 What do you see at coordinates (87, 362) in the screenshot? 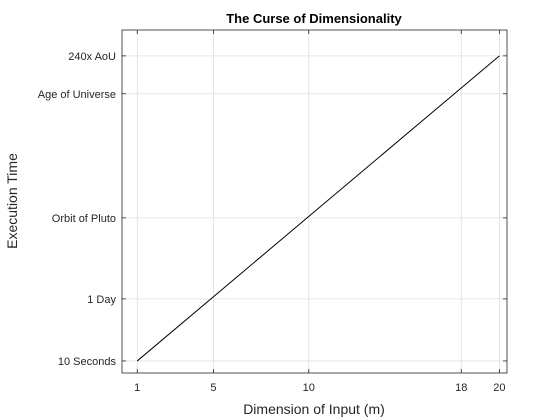
I see `y-tick-label: 10 Seconds` at bounding box center [87, 362].